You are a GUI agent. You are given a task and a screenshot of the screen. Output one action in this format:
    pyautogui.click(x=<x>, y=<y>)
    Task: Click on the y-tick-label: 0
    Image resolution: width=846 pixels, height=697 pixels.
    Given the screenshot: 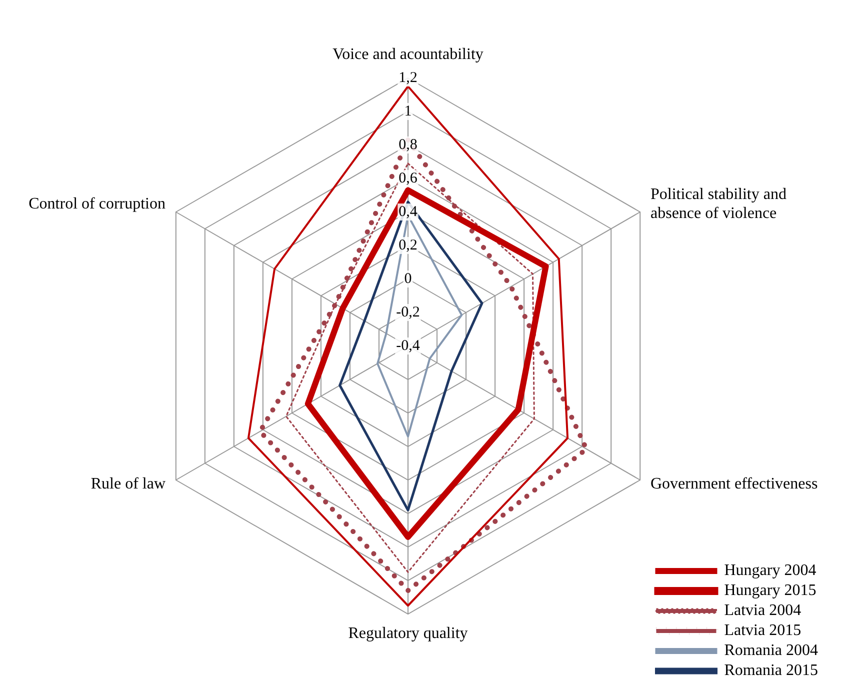 What is the action you would take?
    pyautogui.click(x=408, y=278)
    